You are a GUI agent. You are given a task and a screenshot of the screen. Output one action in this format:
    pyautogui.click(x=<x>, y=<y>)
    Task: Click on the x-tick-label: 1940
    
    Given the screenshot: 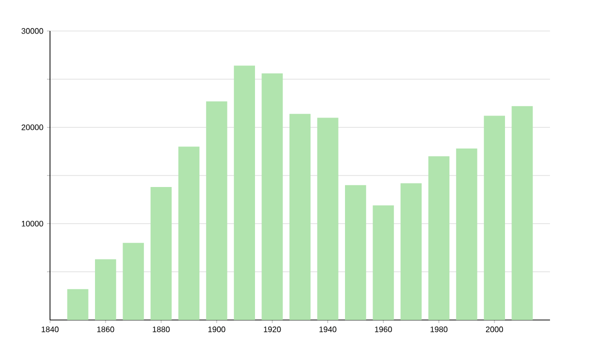 What is the action you would take?
    pyautogui.click(x=327, y=329)
    